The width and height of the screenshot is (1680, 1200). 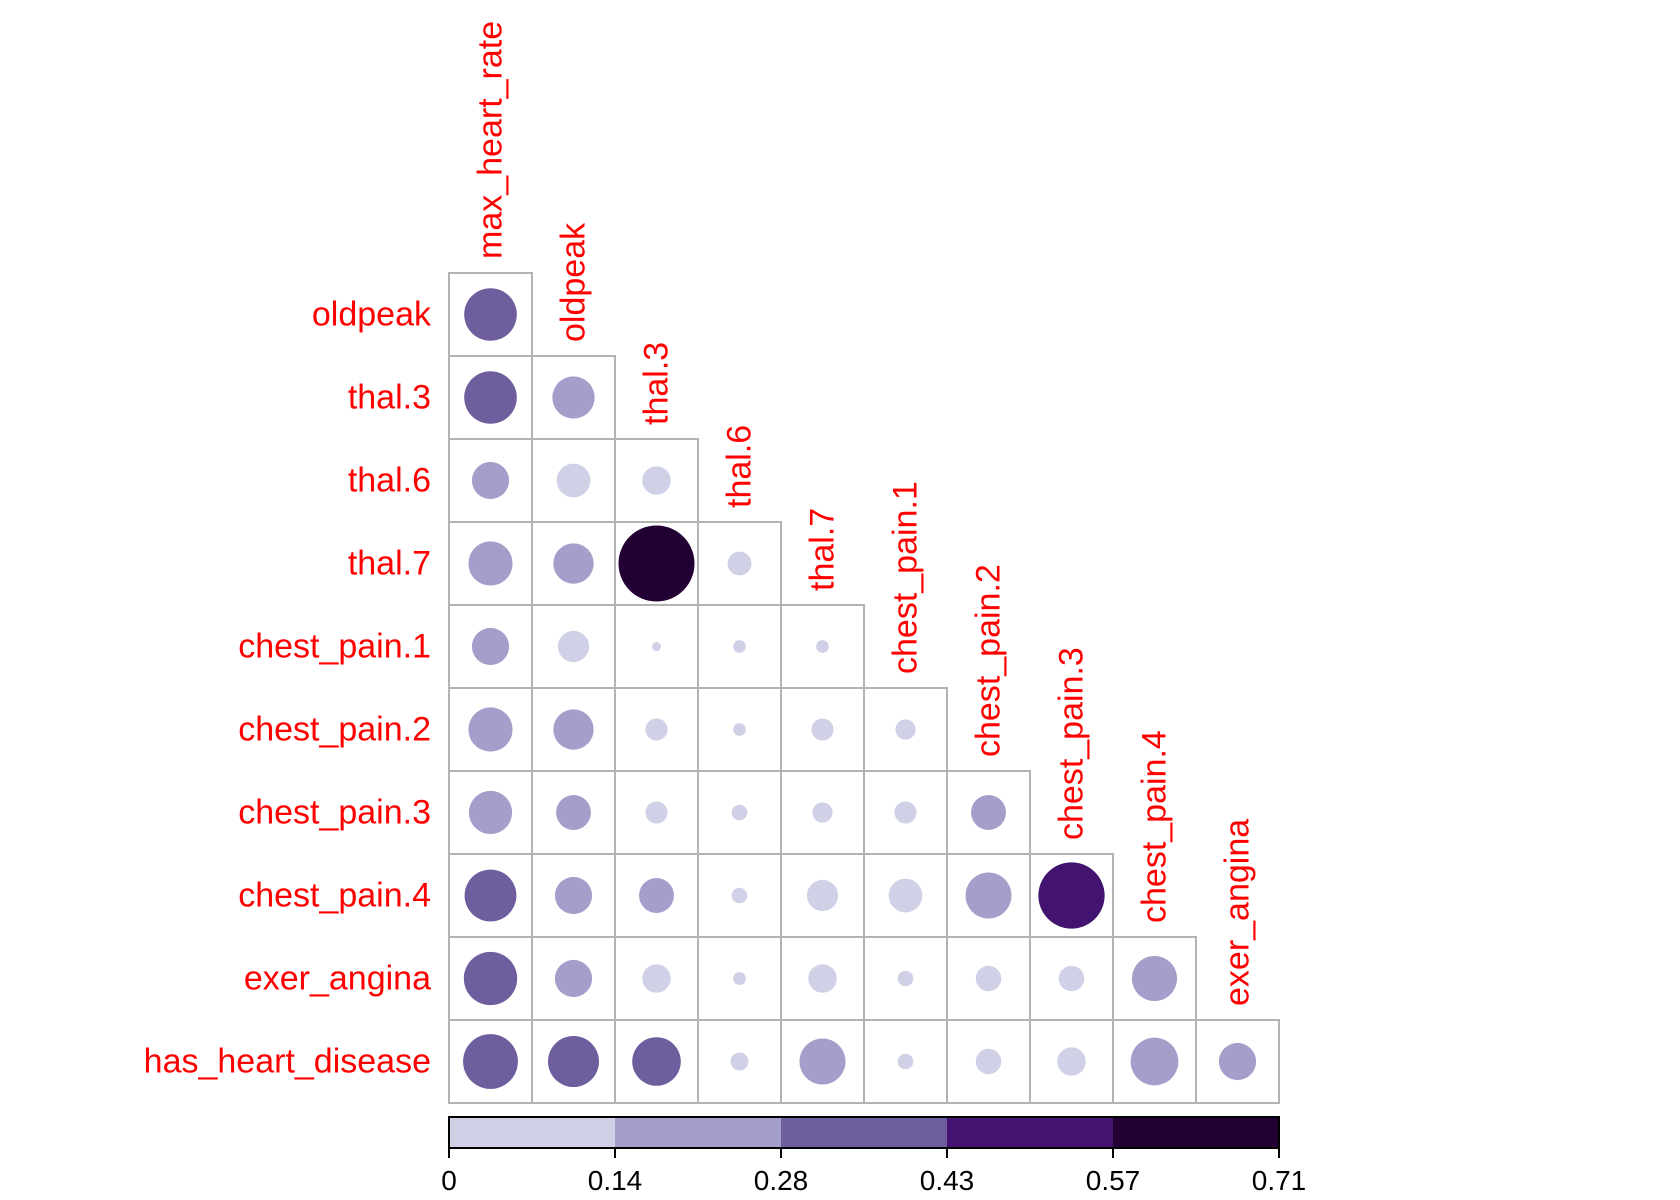 What do you see at coordinates (989, 660) in the screenshot?
I see `column-label: chest_pain.2` at bounding box center [989, 660].